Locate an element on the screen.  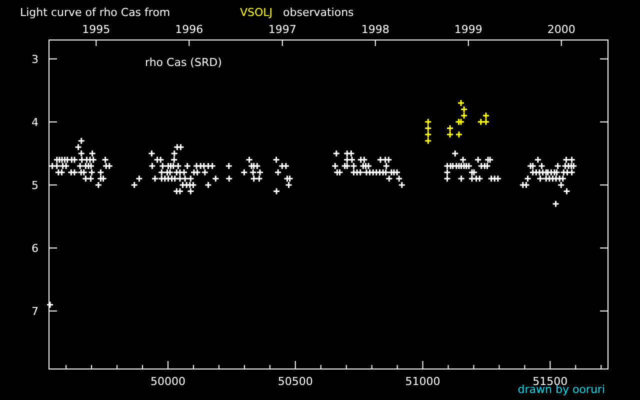
y-tick-label: 4 is located at coordinates (35, 122).